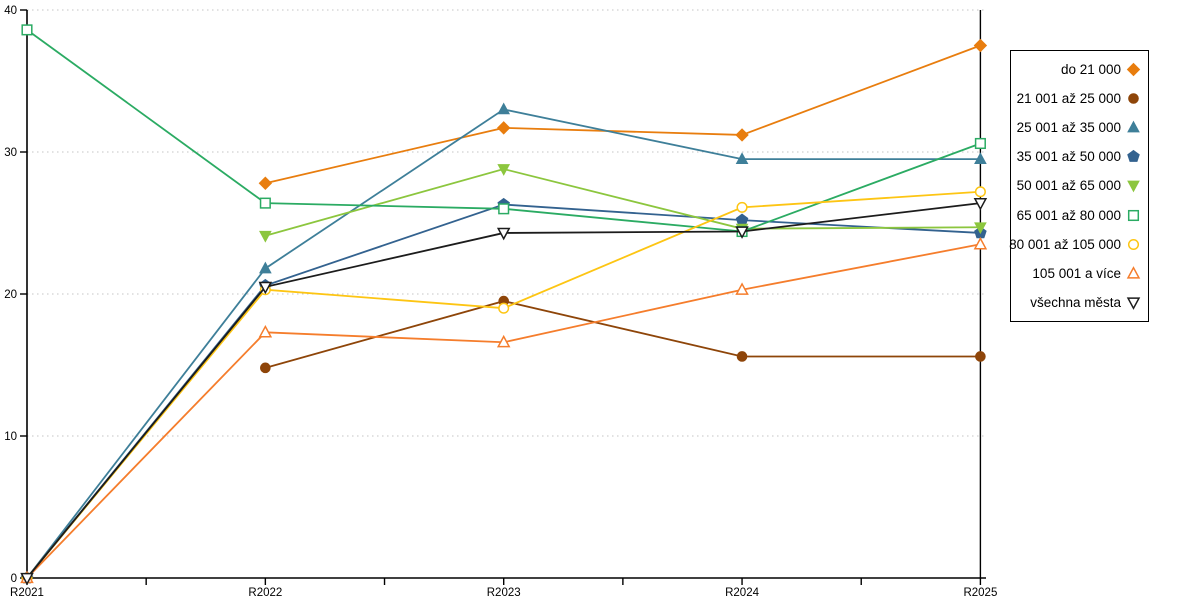  I want to click on triangle-down-open-icon, so click(1133, 303).